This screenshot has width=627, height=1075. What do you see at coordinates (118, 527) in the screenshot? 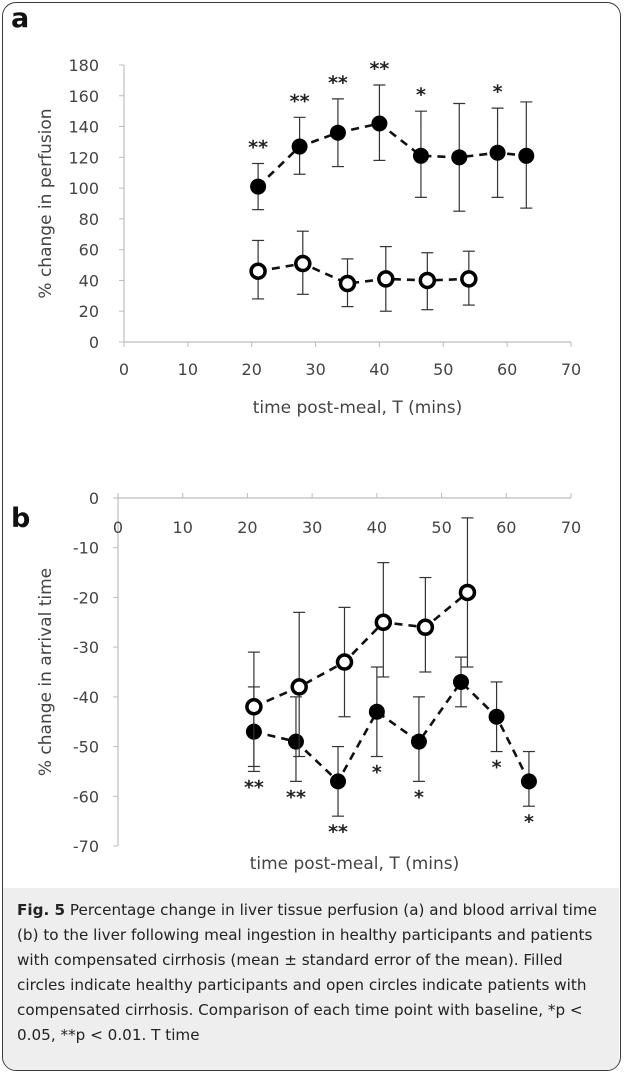
I see `panel-b-x-tick-label: 0` at bounding box center [118, 527].